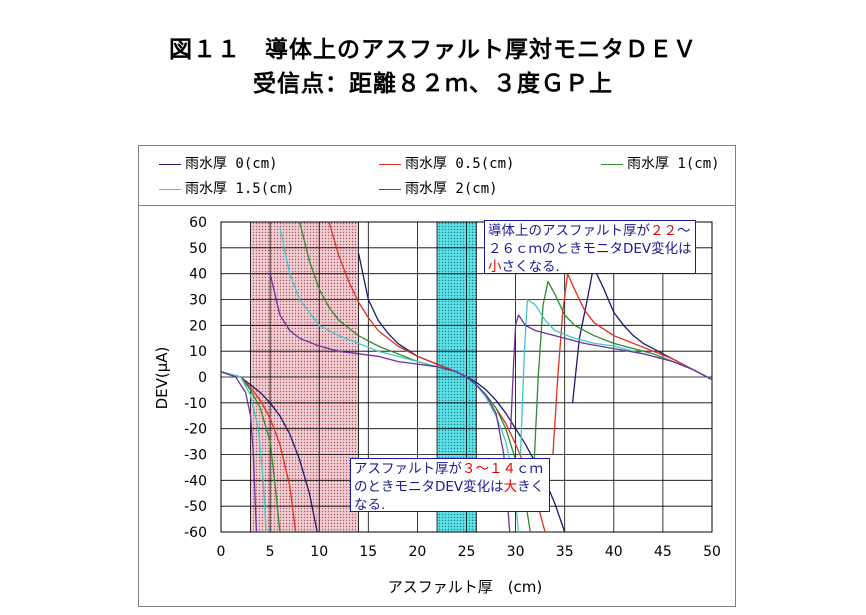 This screenshot has height=615, width=866. Describe the element at coordinates (195, 456) in the screenshot. I see `y-tick-label: -30` at that location.